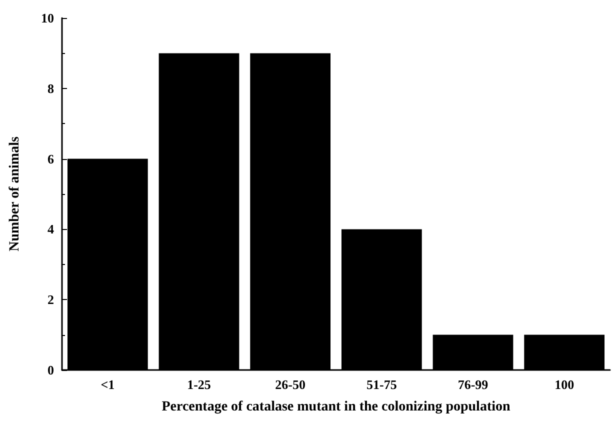  I want to click on y-tick-label: 6, so click(51, 158).